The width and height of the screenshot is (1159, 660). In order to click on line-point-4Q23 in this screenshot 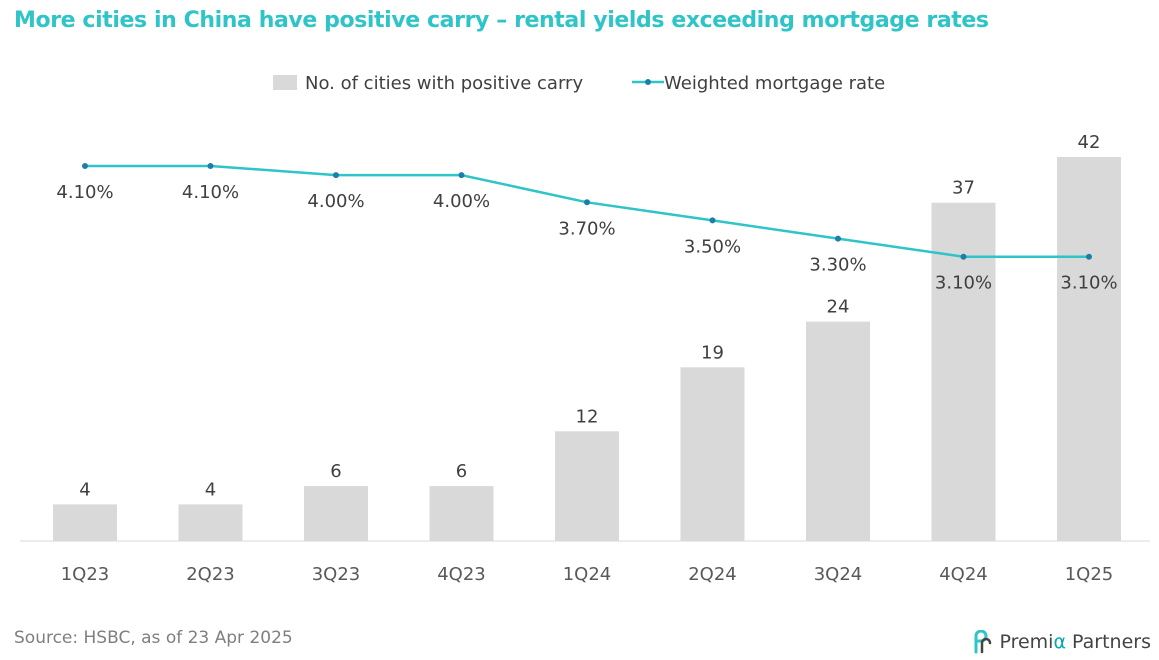, I will do `click(461, 175)`.